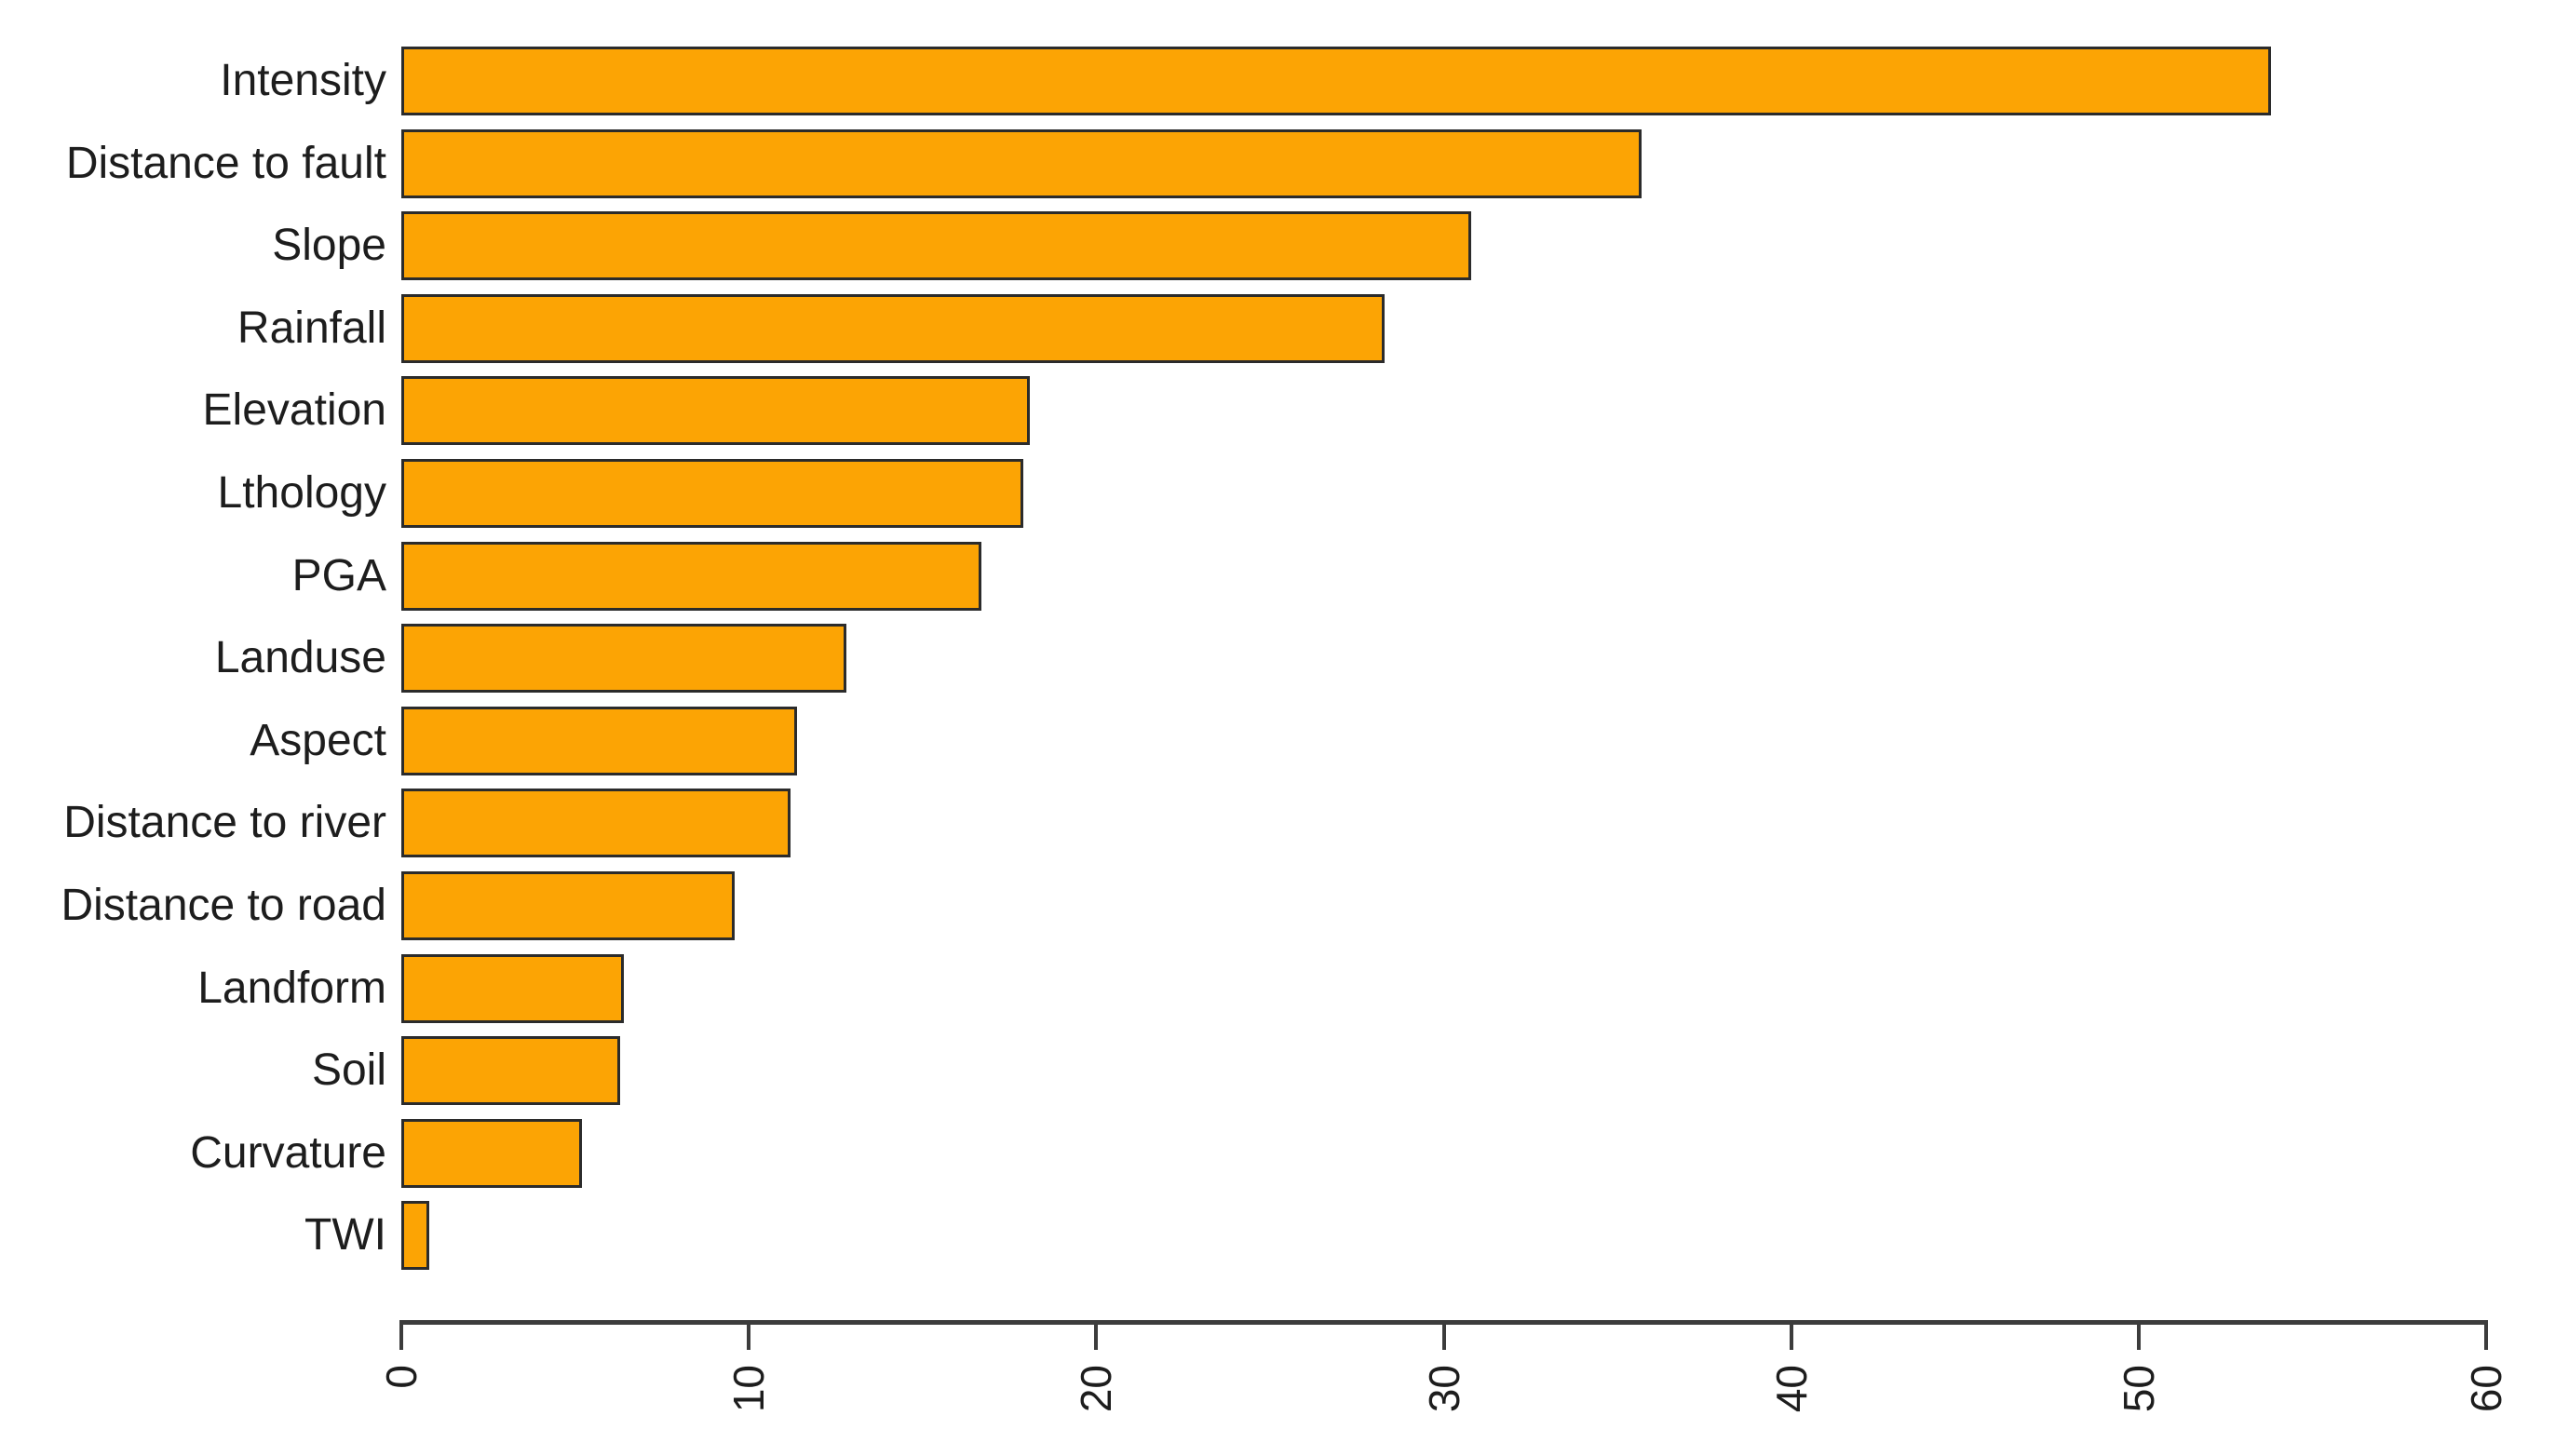 This screenshot has height=1456, width=2555. I want to click on bar-row: Intensity, so click(1277, 81).